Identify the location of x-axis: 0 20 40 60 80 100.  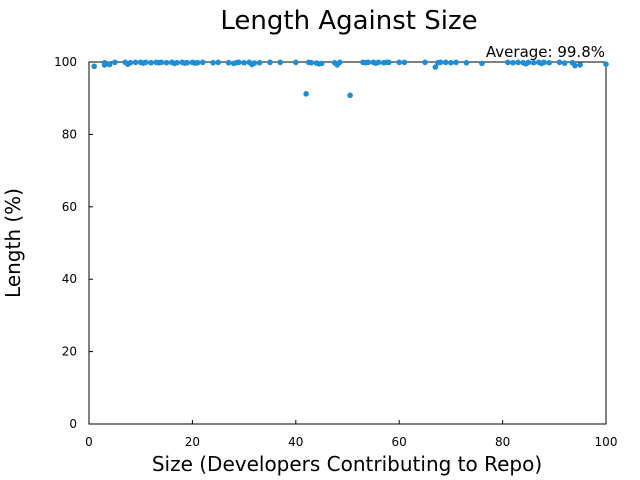
(351, 434).